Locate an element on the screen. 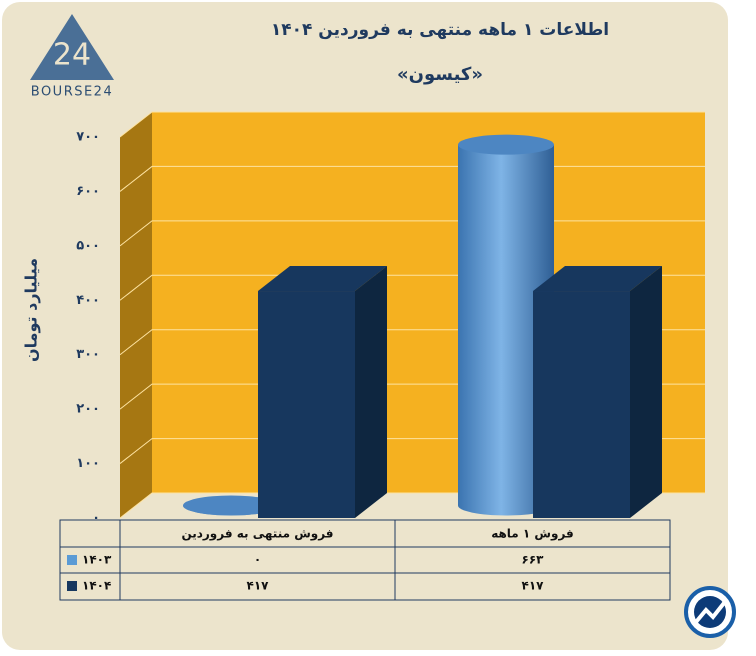 This screenshot has width=756, height=656. table-value: ۰ is located at coordinates (257, 560).